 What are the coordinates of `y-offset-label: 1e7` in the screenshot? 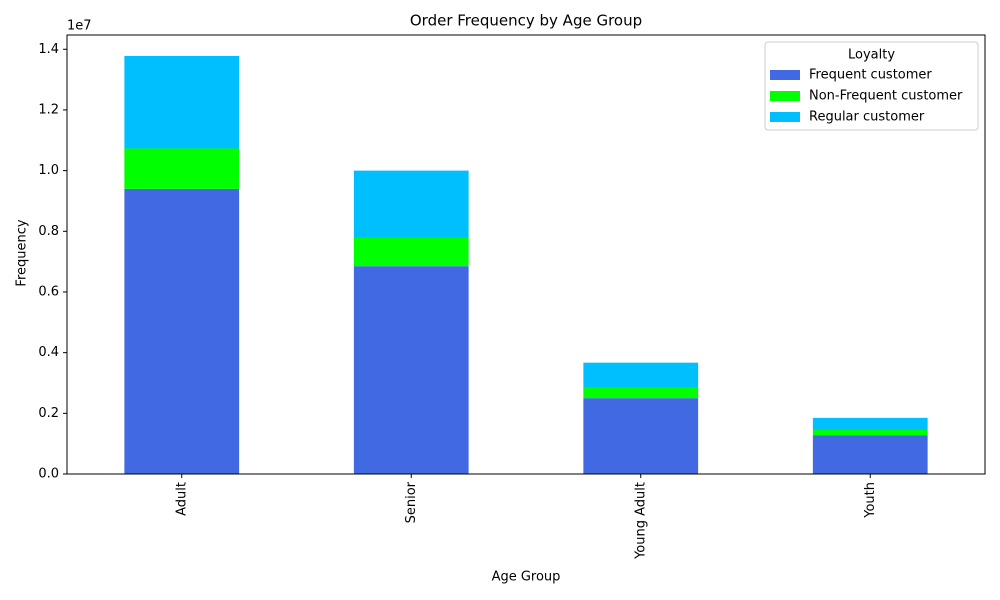 It's located at (79, 26).